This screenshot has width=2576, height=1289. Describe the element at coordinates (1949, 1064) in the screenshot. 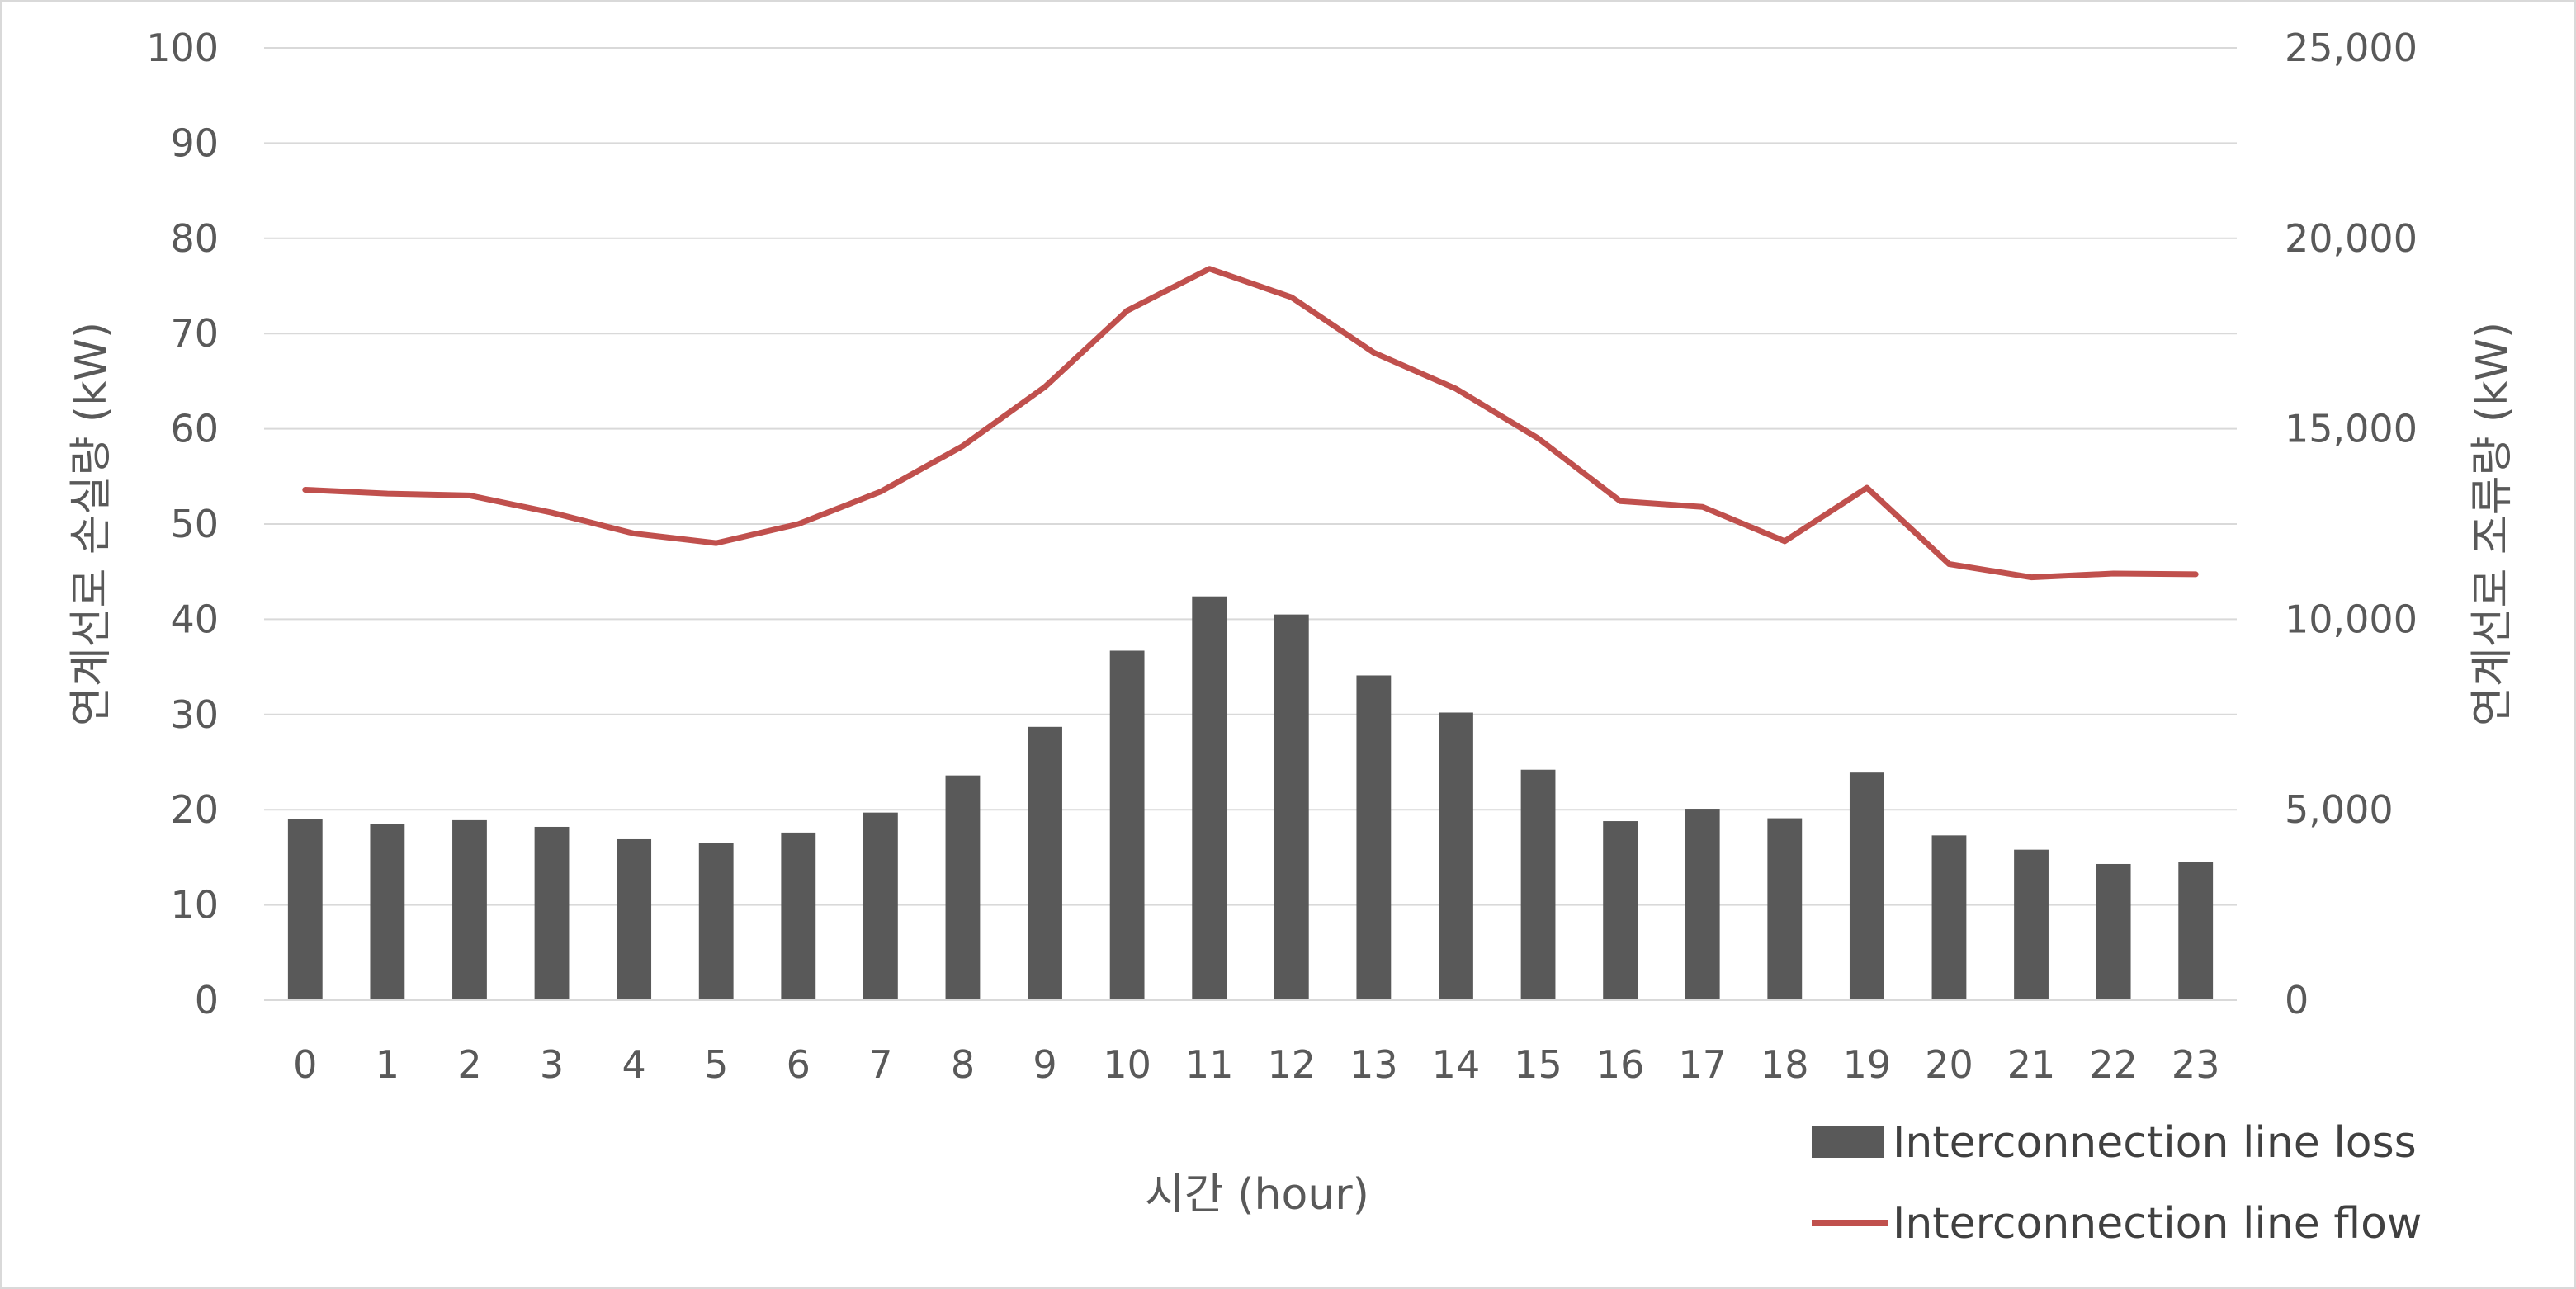

I see `x-tick-label: 20` at that location.